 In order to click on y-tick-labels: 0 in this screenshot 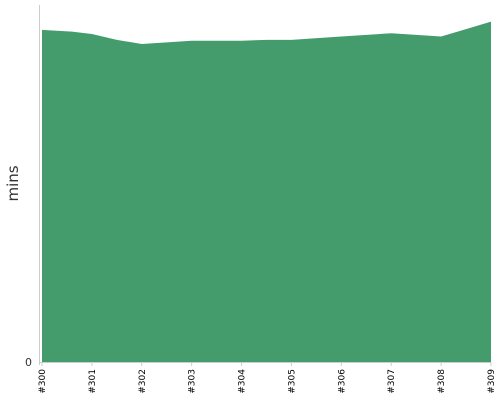, I will do `click(28, 362)`.